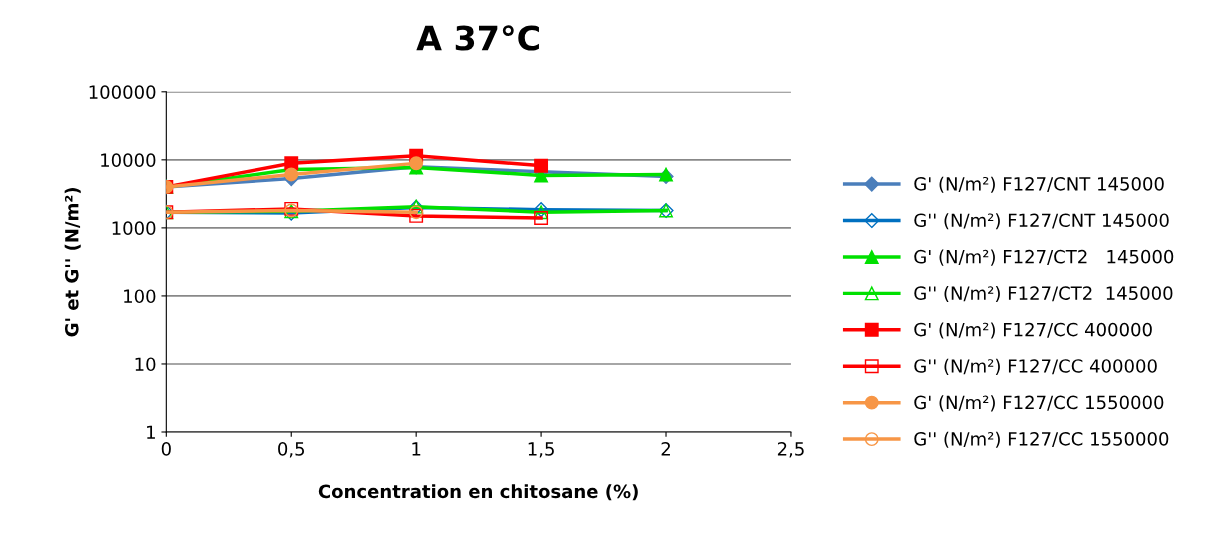 This screenshot has height=540, width=1232. Describe the element at coordinates (151, 432) in the screenshot. I see `y-tick-label: 1` at that location.